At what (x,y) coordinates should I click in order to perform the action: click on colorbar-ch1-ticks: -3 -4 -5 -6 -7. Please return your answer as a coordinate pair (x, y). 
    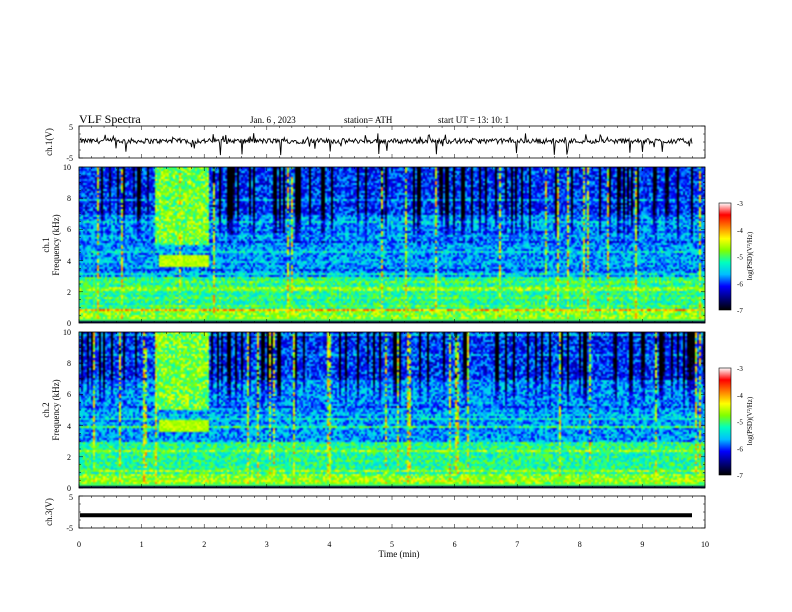
    Looking at the image, I should click on (740, 257).